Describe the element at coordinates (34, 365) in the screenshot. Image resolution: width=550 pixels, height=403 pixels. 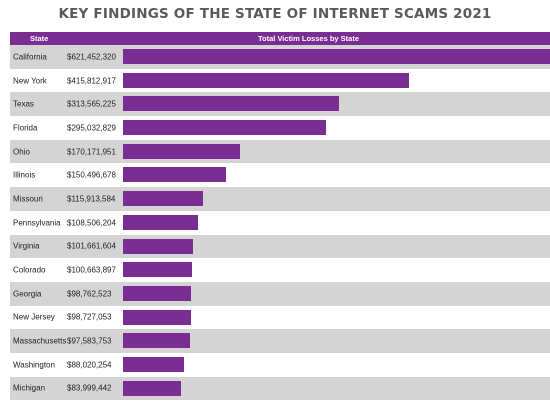
I see `state-label: Washington` at that location.